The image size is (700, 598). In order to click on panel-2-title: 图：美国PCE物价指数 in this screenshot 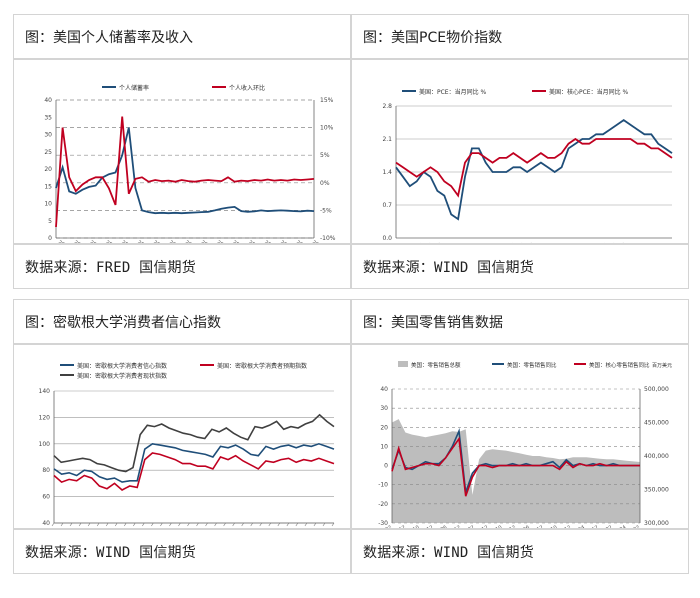, I will do `click(433, 38)`.